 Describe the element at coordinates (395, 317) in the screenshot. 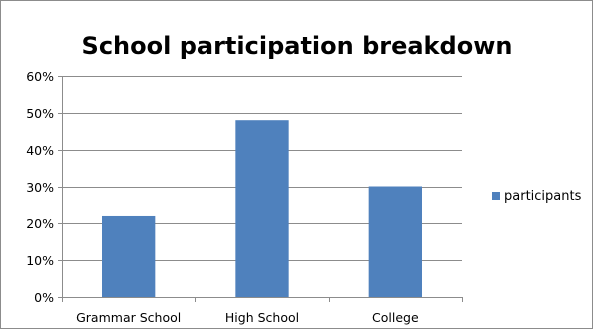

I see `x-tick-label: College` at that location.